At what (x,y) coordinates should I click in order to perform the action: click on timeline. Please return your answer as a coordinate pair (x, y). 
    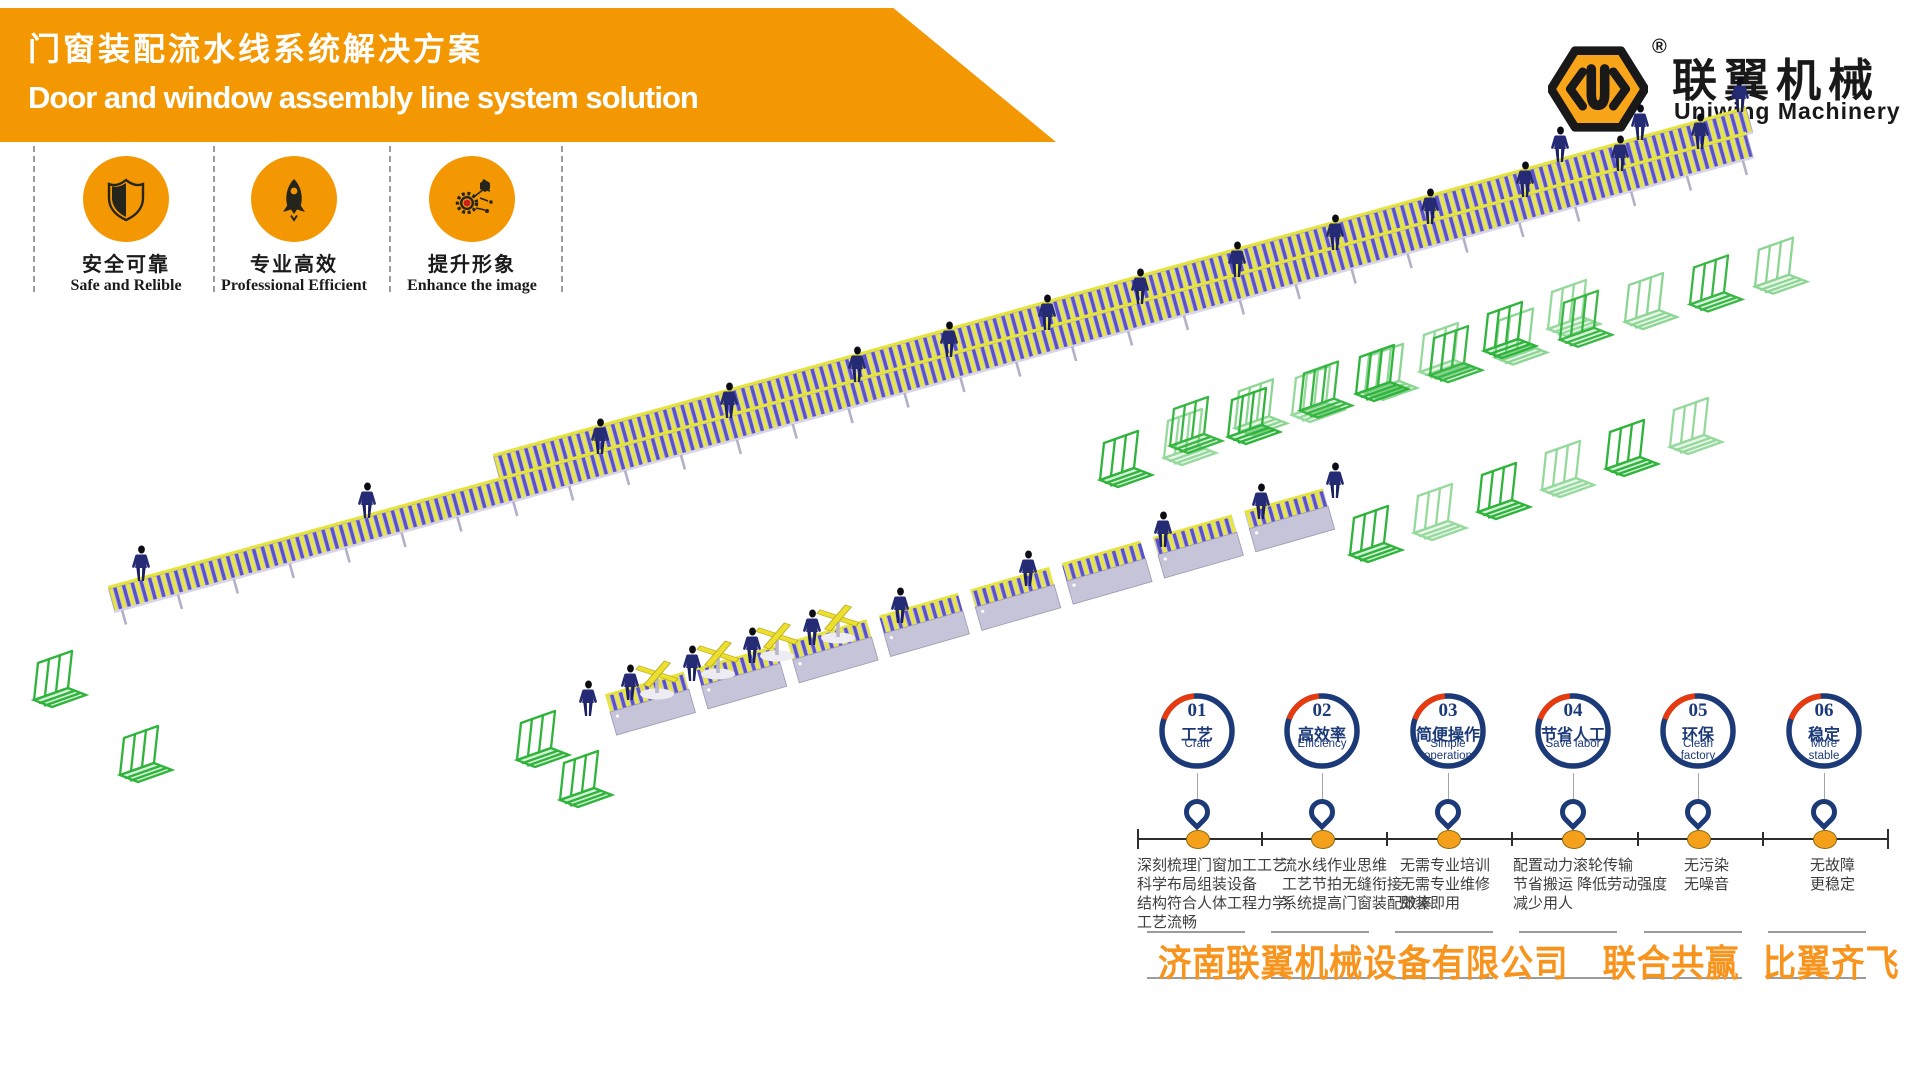
    Looking at the image, I should click on (1513, 839).